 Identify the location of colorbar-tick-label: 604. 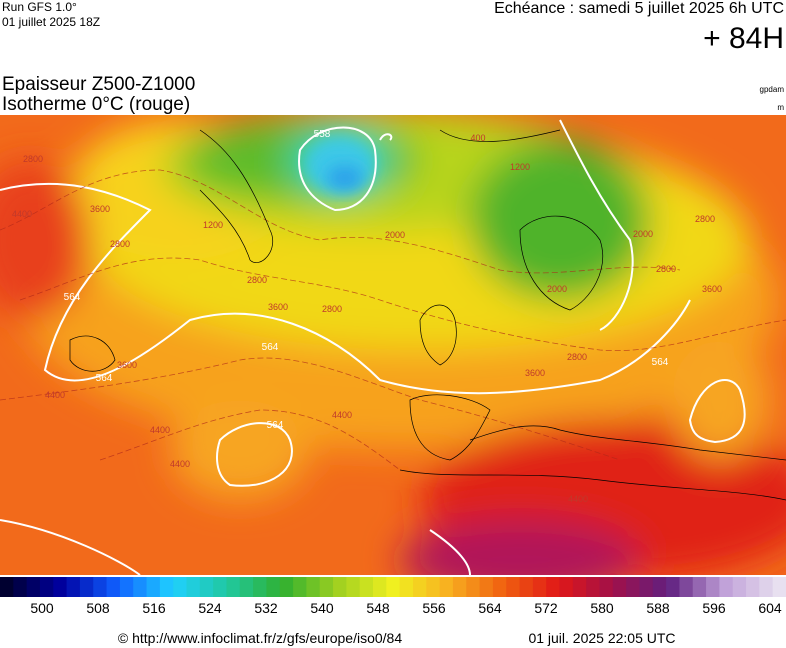
(770, 608).